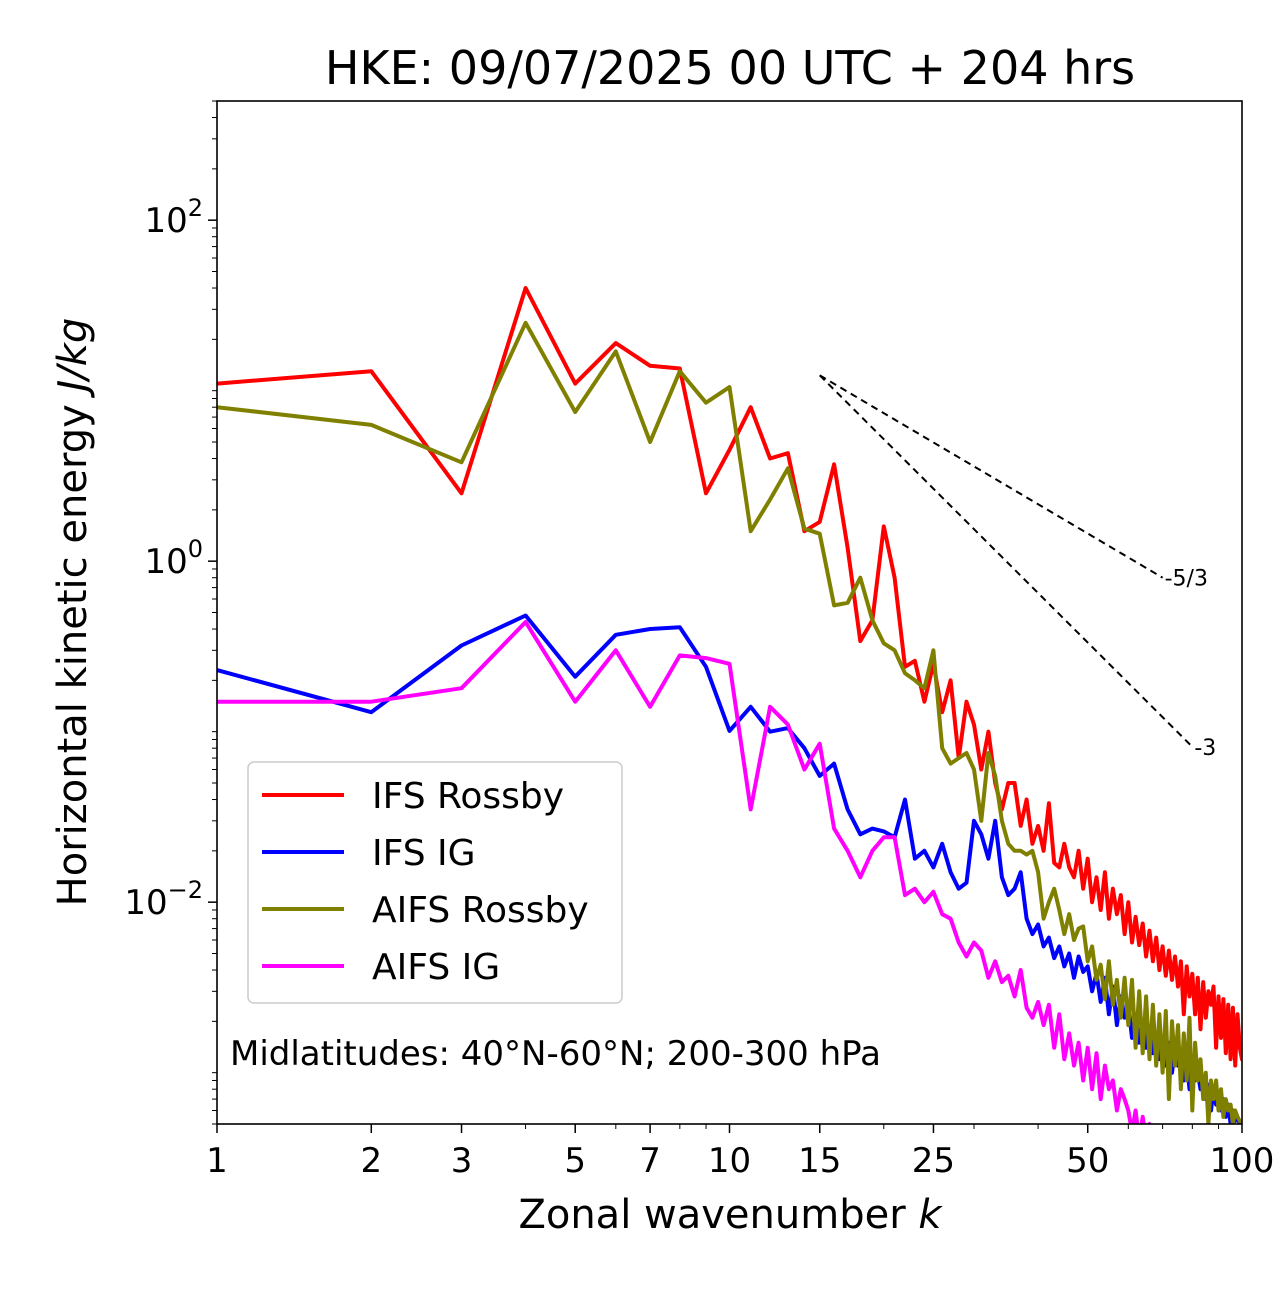 The width and height of the screenshot is (1280, 1292). Describe the element at coordinates (170, 612) in the screenshot. I see `y-axis-ticks: 10⁻² 10⁰ 10²` at that location.